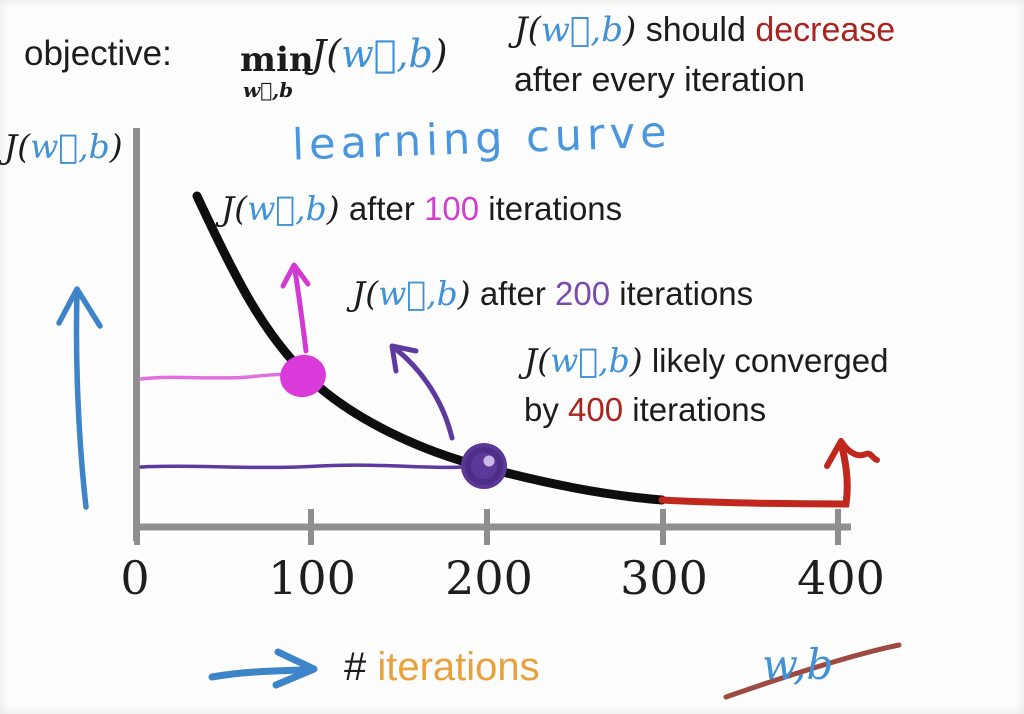 Image resolution: width=1024 pixels, height=714 pixels. What do you see at coordinates (664, 578) in the screenshot?
I see `x-tick-label-300: 300` at bounding box center [664, 578].